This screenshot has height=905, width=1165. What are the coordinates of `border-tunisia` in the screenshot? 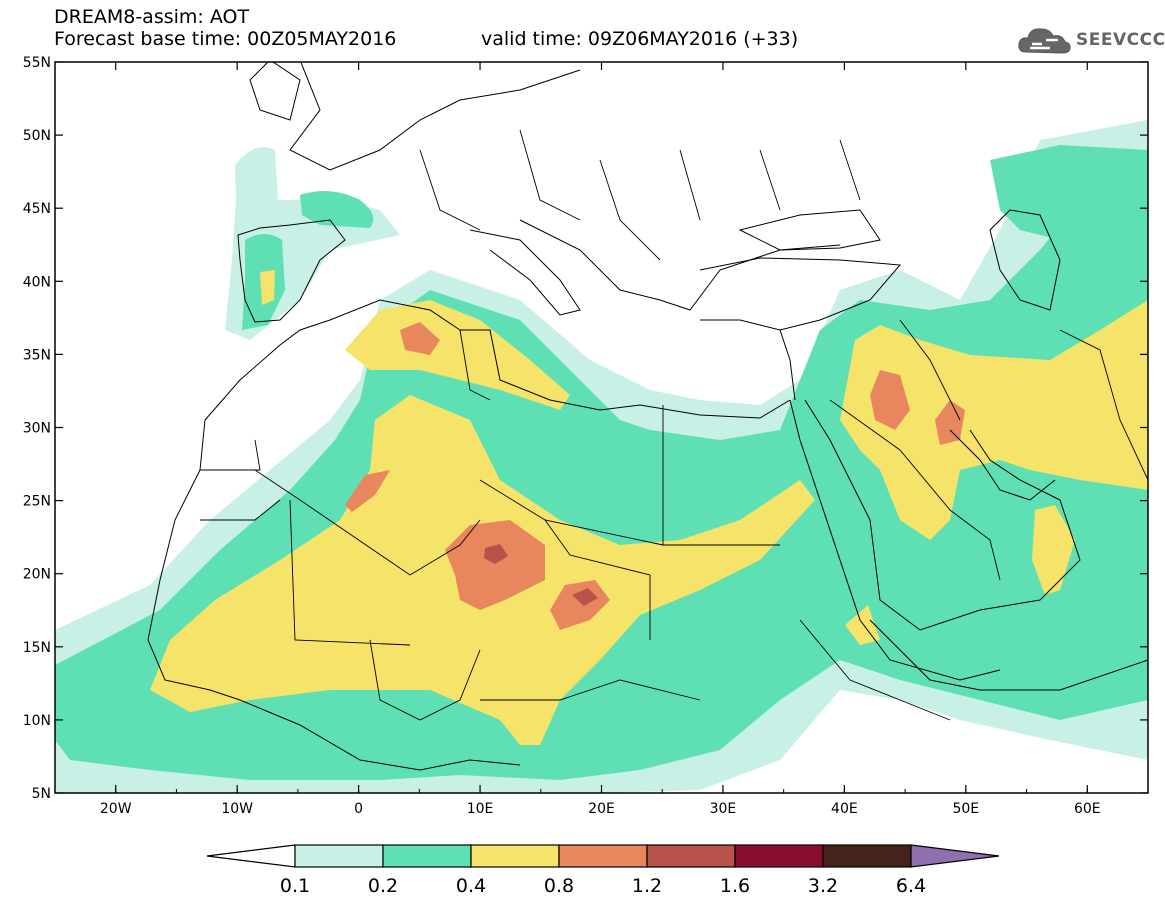 It's located at (475, 365).